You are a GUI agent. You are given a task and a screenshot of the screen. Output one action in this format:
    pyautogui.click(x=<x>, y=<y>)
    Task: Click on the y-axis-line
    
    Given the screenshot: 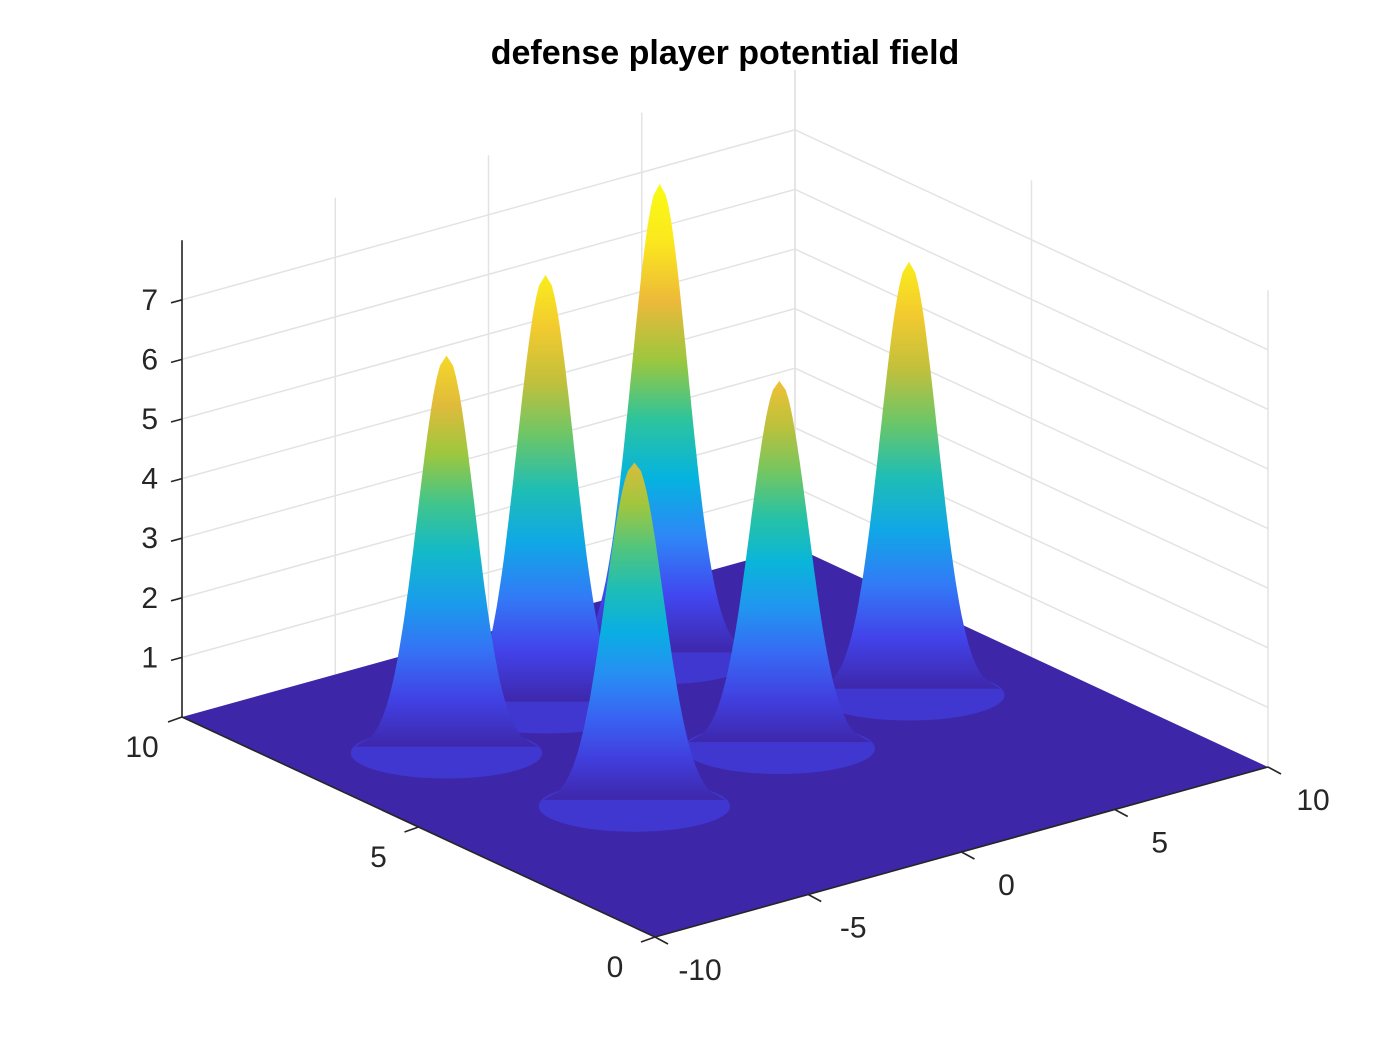 What is the action you would take?
    pyautogui.click(x=418, y=827)
    